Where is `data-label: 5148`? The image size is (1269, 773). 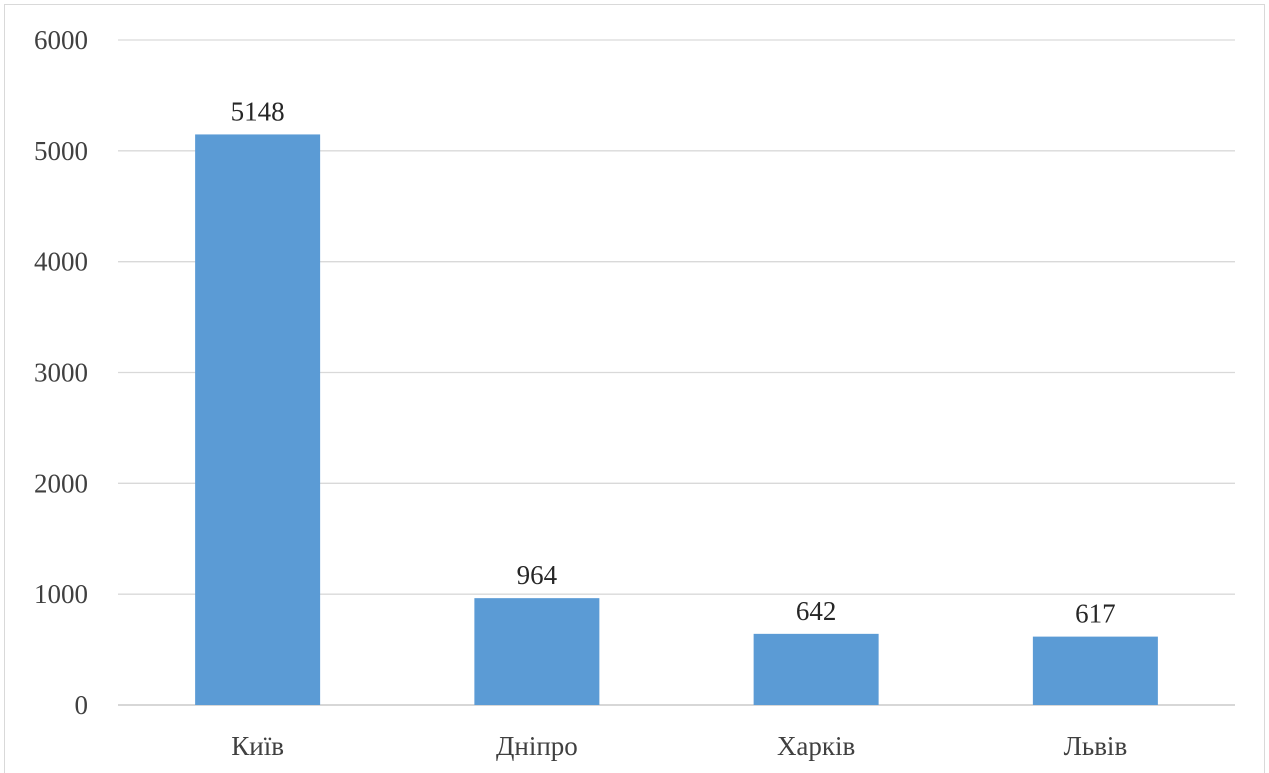
data-label: 5148 is located at coordinates (258, 111).